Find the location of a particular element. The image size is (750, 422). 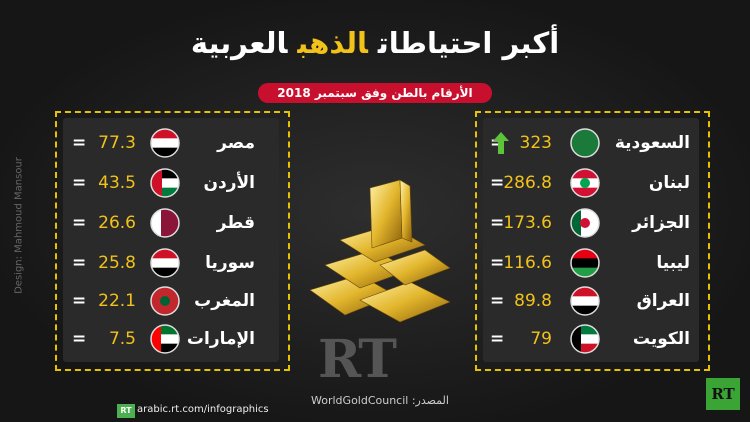

credit: Design: Mahmoud Mansour is located at coordinates (19, 225).